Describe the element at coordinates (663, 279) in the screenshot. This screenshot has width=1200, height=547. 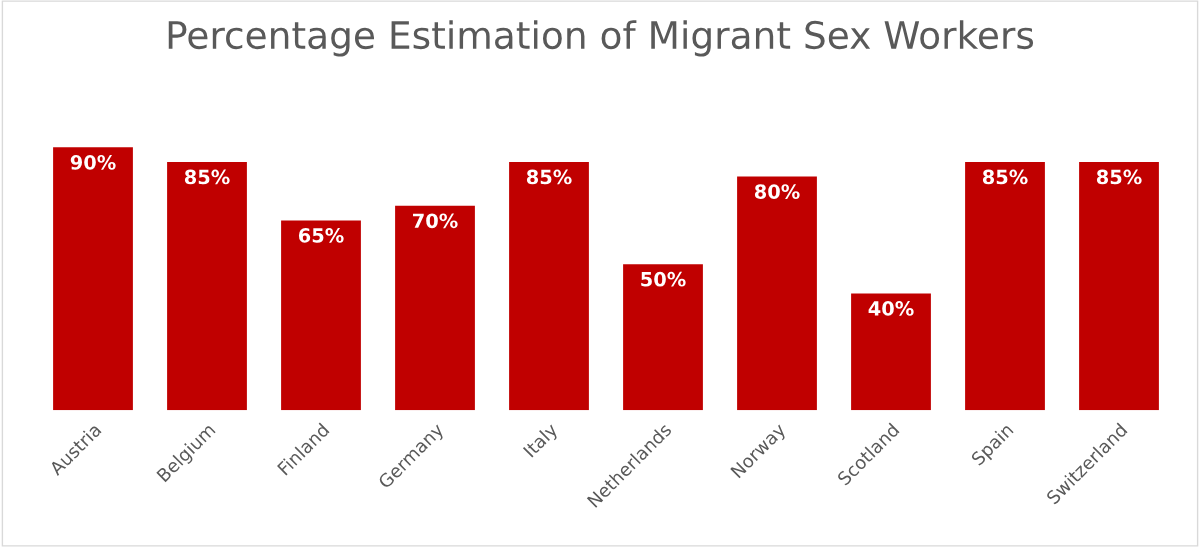
I see `data-label: 50%` at that location.